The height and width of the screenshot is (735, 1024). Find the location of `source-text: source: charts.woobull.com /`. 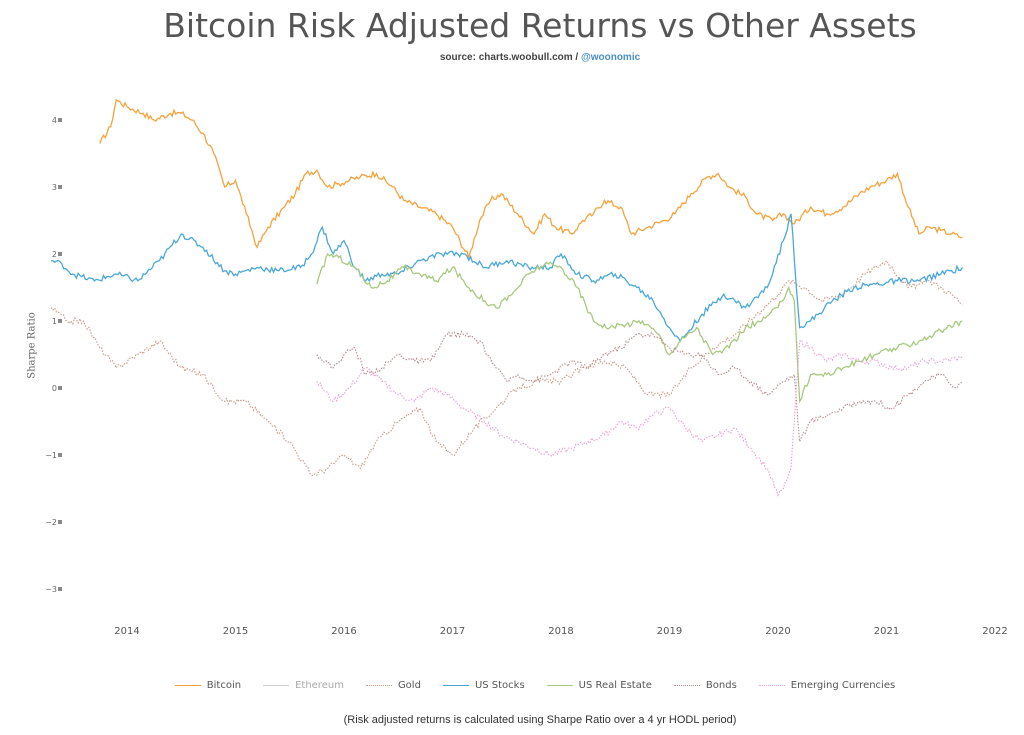

source-text: source: charts.woobull.com / is located at coordinates (510, 57).